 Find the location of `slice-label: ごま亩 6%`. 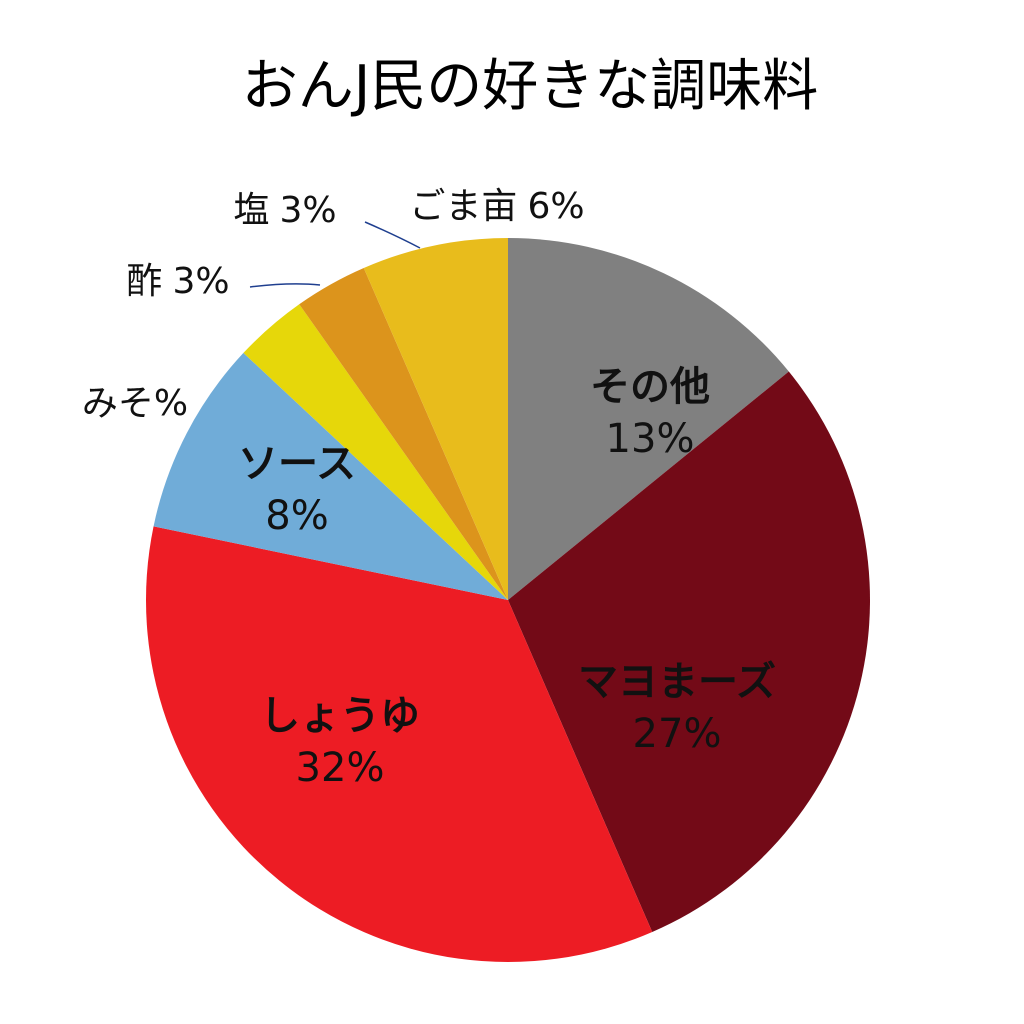

slice-label: ごま亩 6% is located at coordinates (496, 206).